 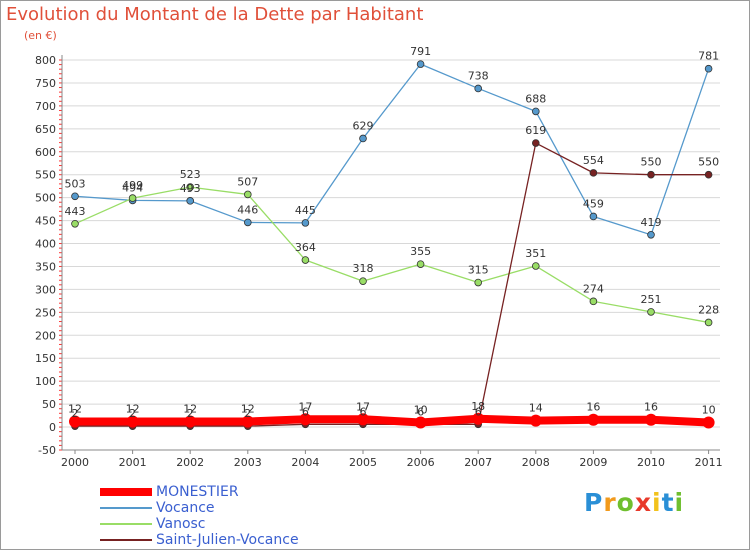 I want to click on y-tick-label: 450, so click(x=45, y=221).